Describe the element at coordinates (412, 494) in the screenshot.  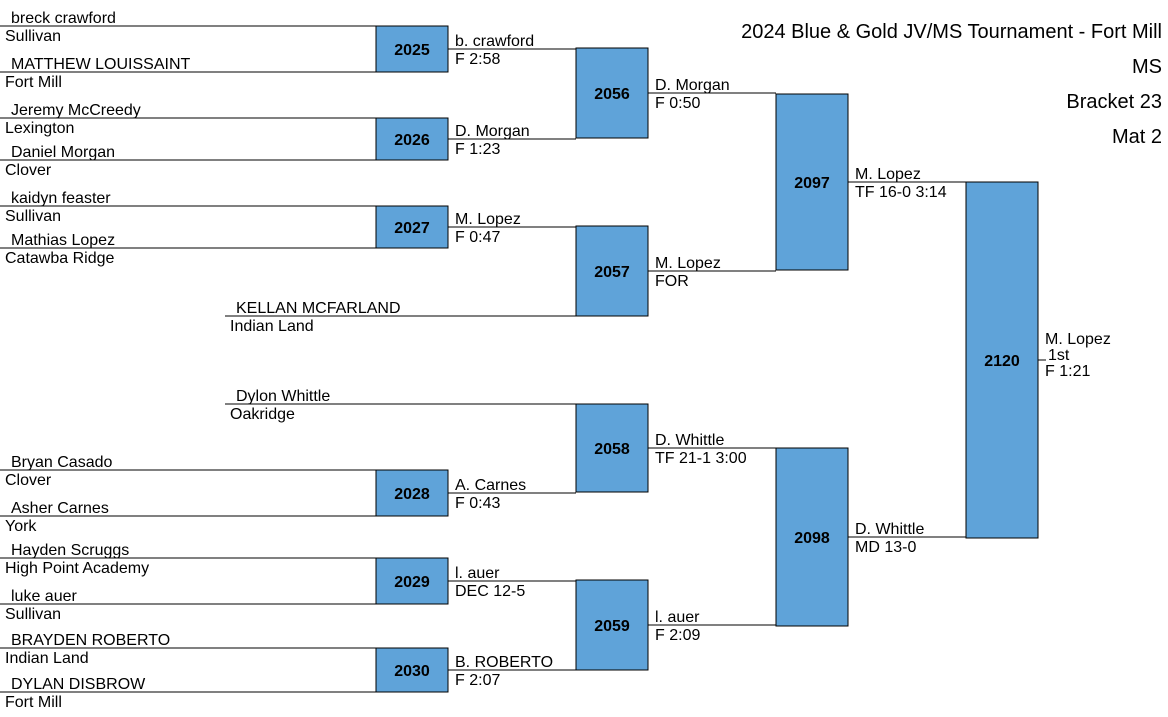
I see `bout-number: 2028` at that location.